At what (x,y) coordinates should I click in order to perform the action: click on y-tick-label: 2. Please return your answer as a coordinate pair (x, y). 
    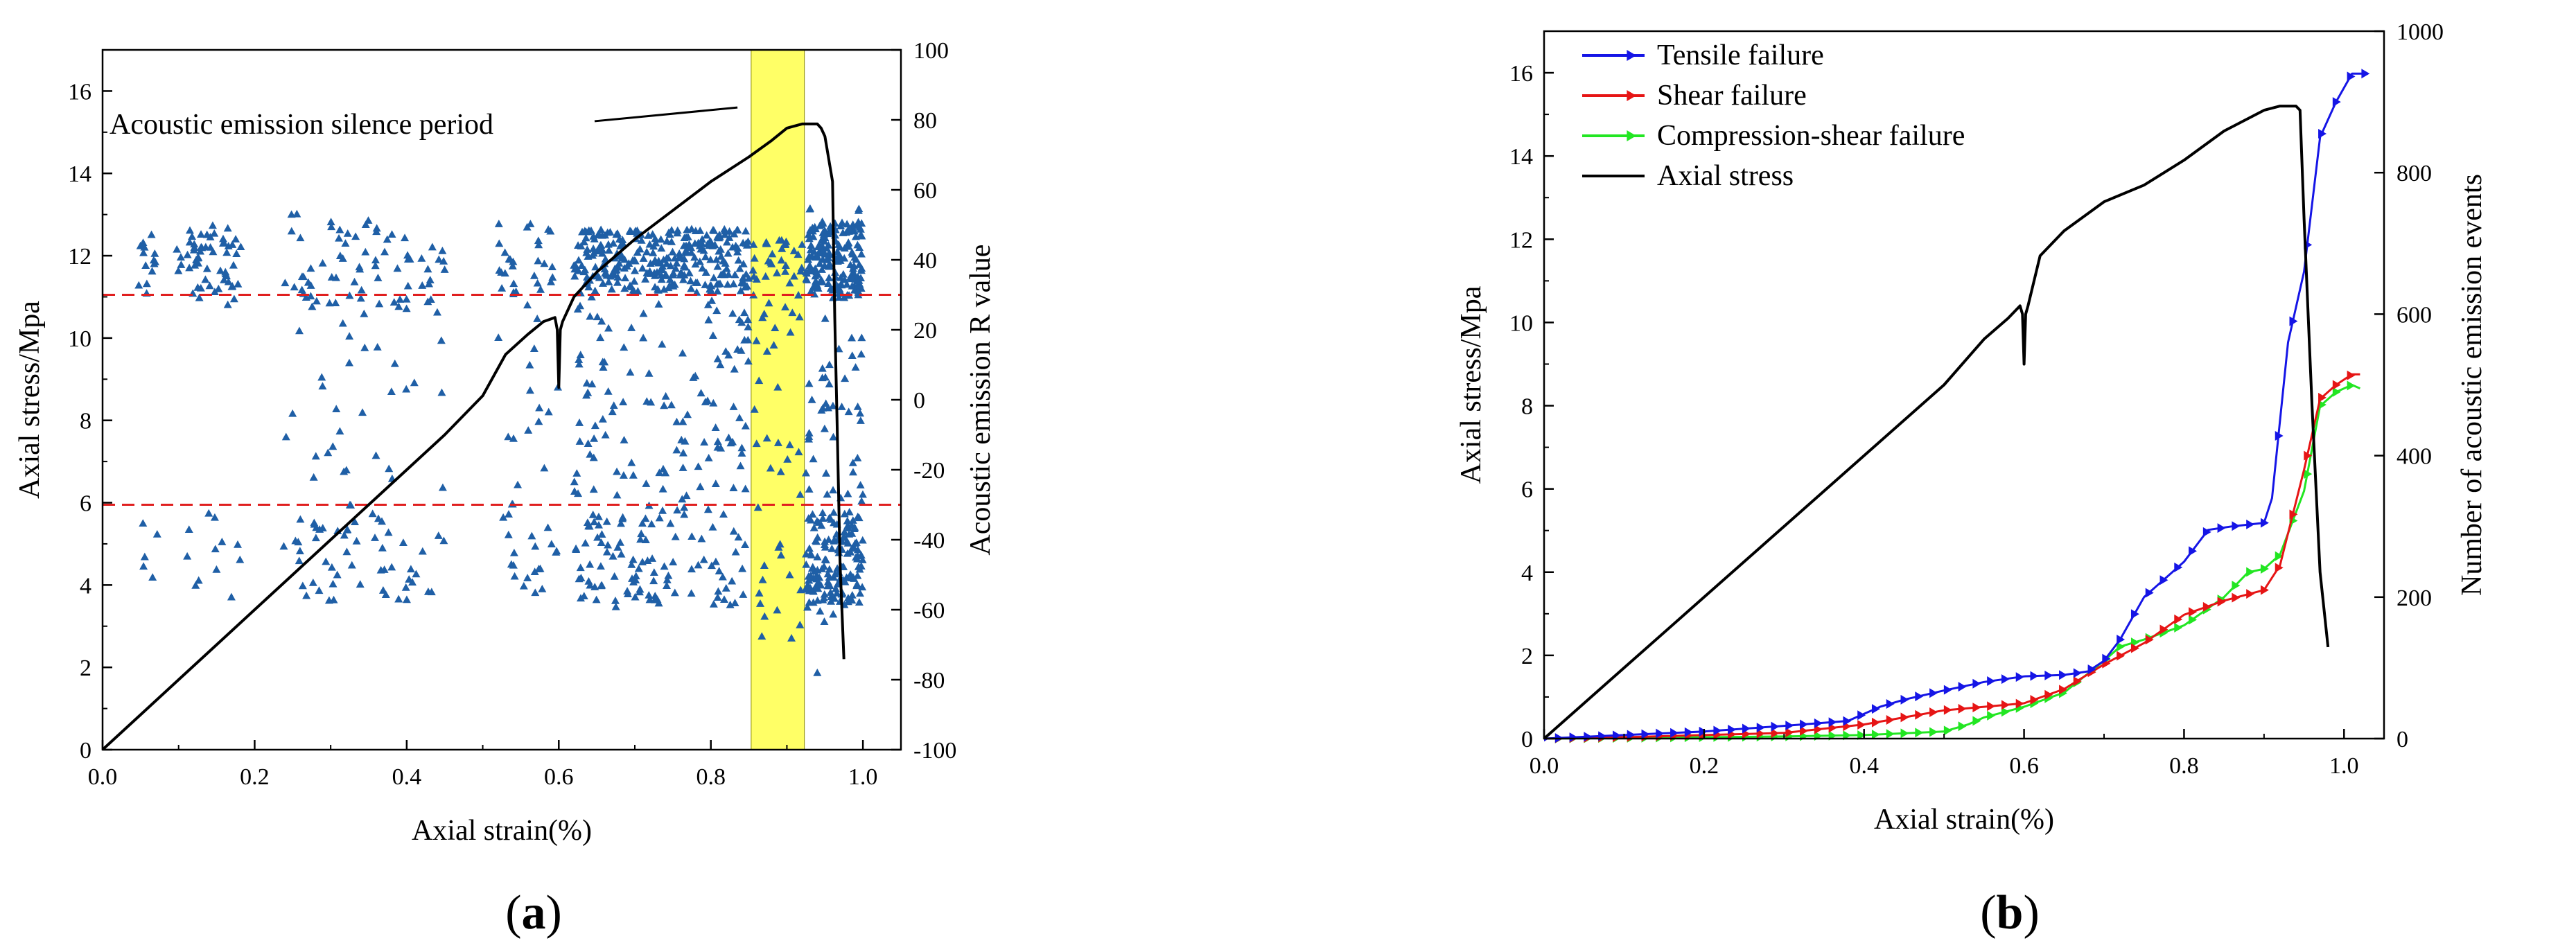
    Looking at the image, I should click on (1527, 656).